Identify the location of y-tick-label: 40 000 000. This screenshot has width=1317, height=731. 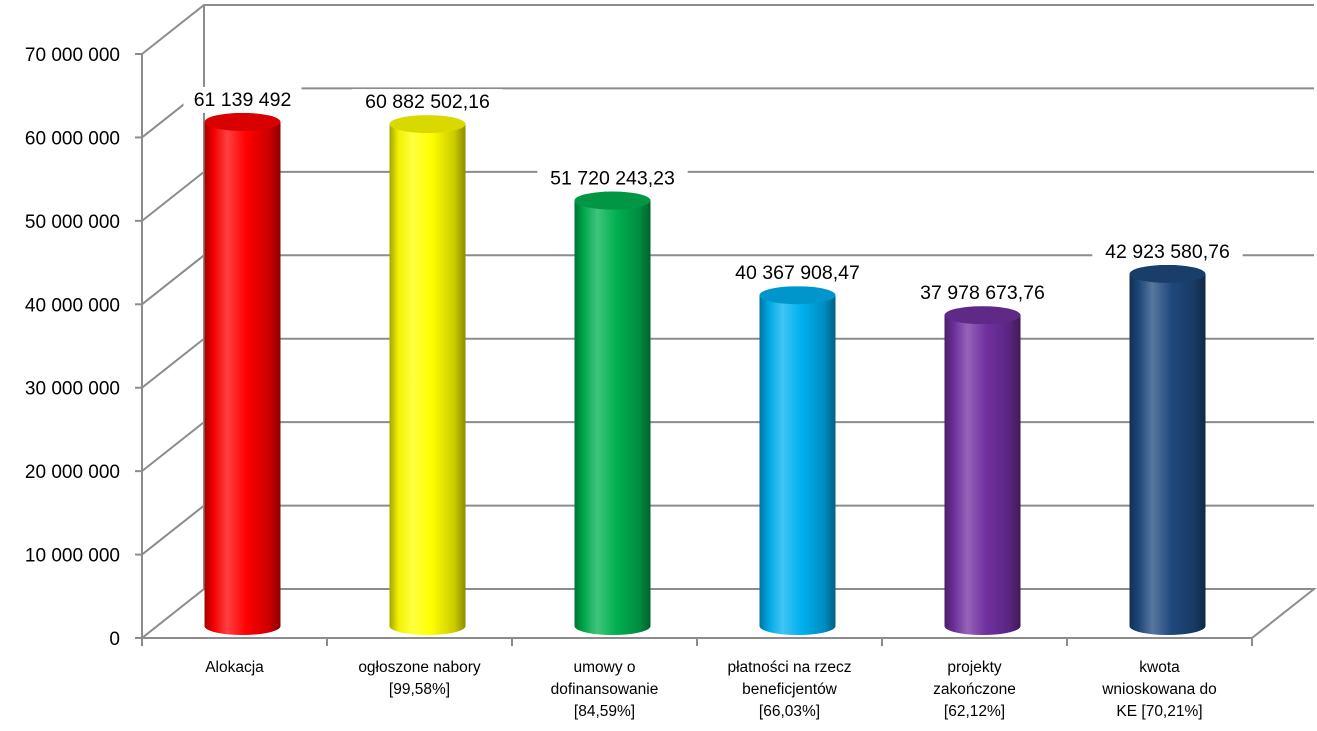
(72, 305).